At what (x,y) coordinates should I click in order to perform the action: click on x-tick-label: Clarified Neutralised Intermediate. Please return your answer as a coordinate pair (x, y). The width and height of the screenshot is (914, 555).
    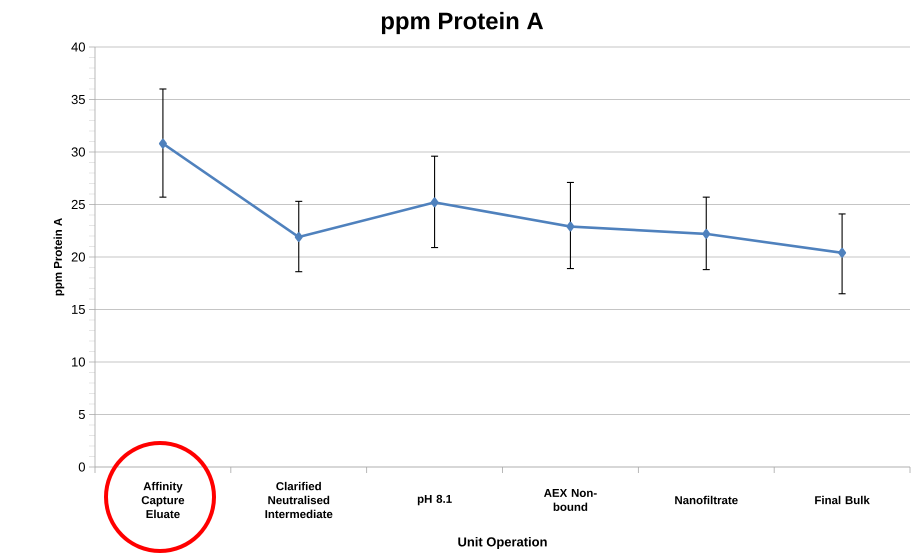
    Looking at the image, I should click on (298, 500).